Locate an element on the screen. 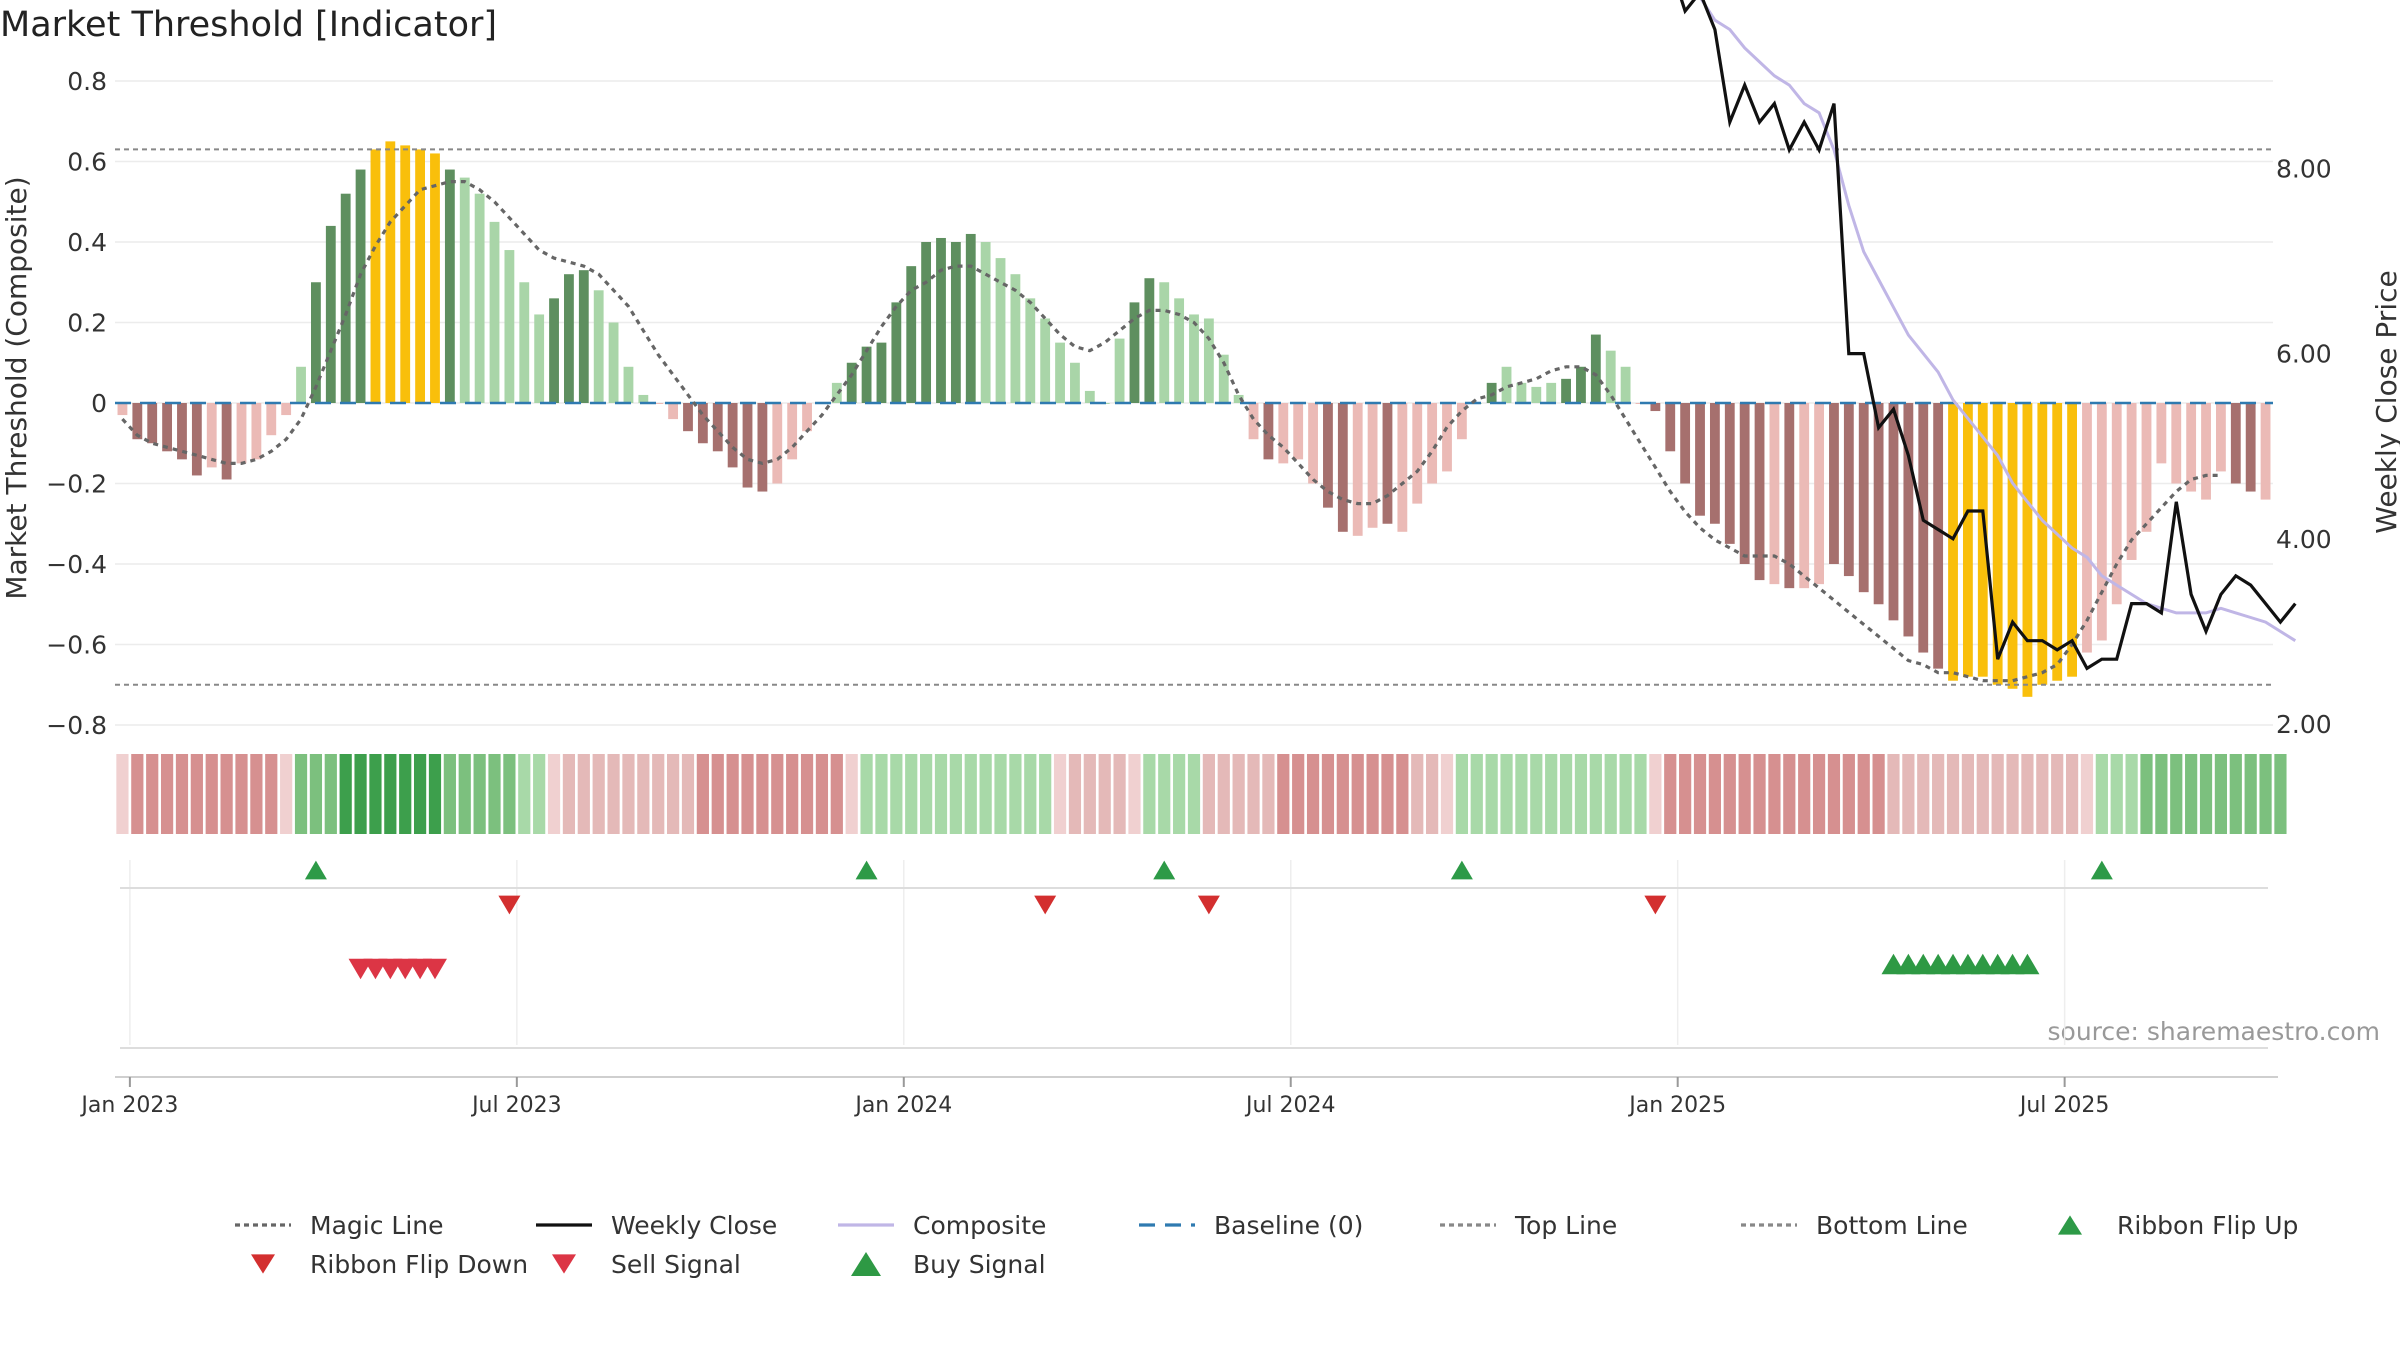  legend-swatch is located at coordinates (263, 1264).